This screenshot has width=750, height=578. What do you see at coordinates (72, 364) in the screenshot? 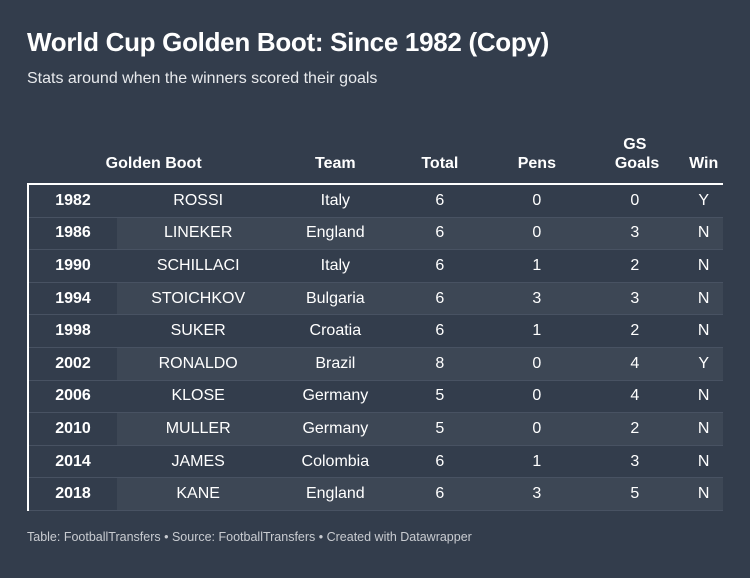
I see `year-cell: 2002` at bounding box center [72, 364].